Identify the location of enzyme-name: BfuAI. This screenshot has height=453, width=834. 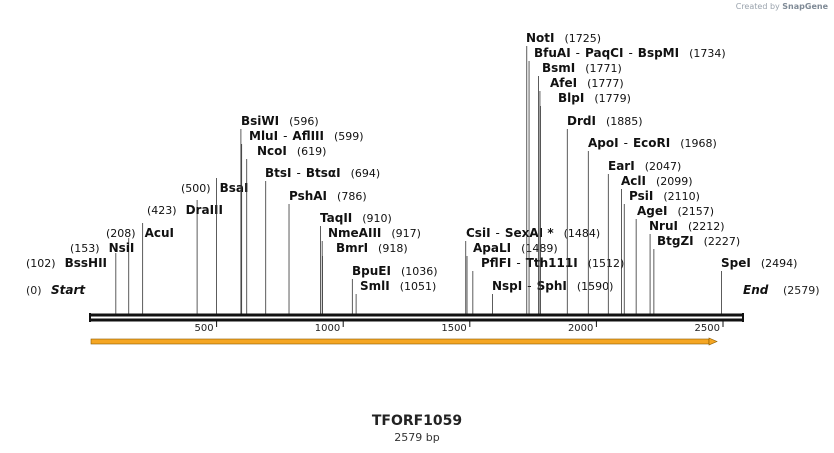
(552, 53).